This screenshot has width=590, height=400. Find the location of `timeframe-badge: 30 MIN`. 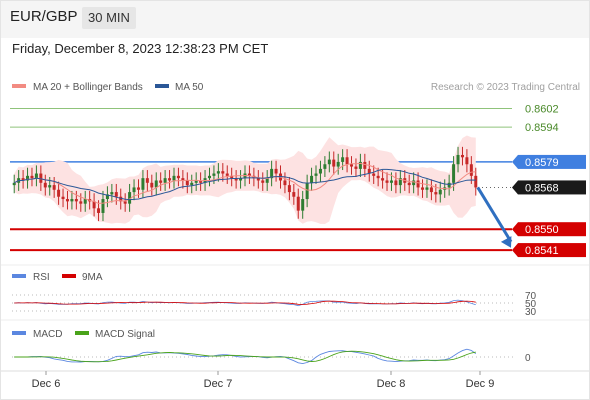

timeframe-badge: 30 MIN is located at coordinates (109, 18).